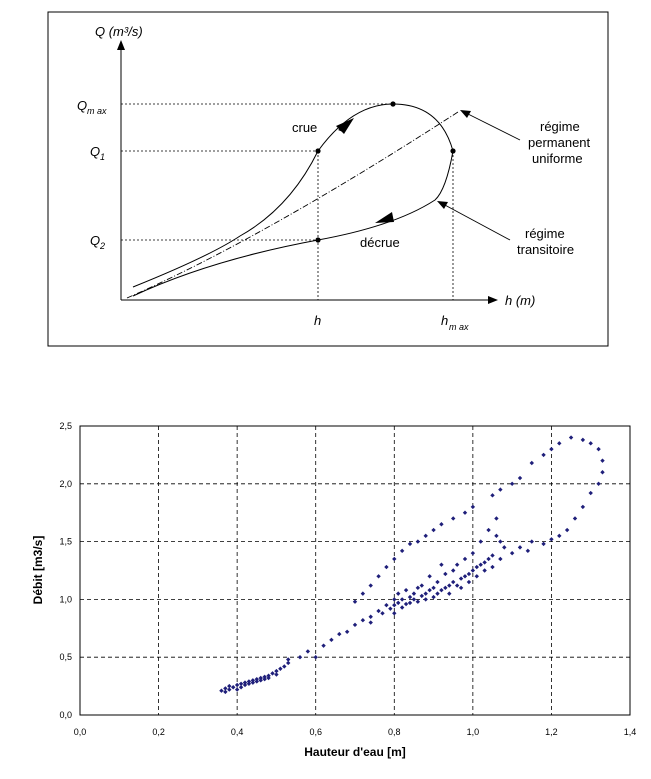 This screenshot has height=779, width=651. What do you see at coordinates (80, 732) in the screenshot?
I see `x-tick-label: 0,0` at bounding box center [80, 732].